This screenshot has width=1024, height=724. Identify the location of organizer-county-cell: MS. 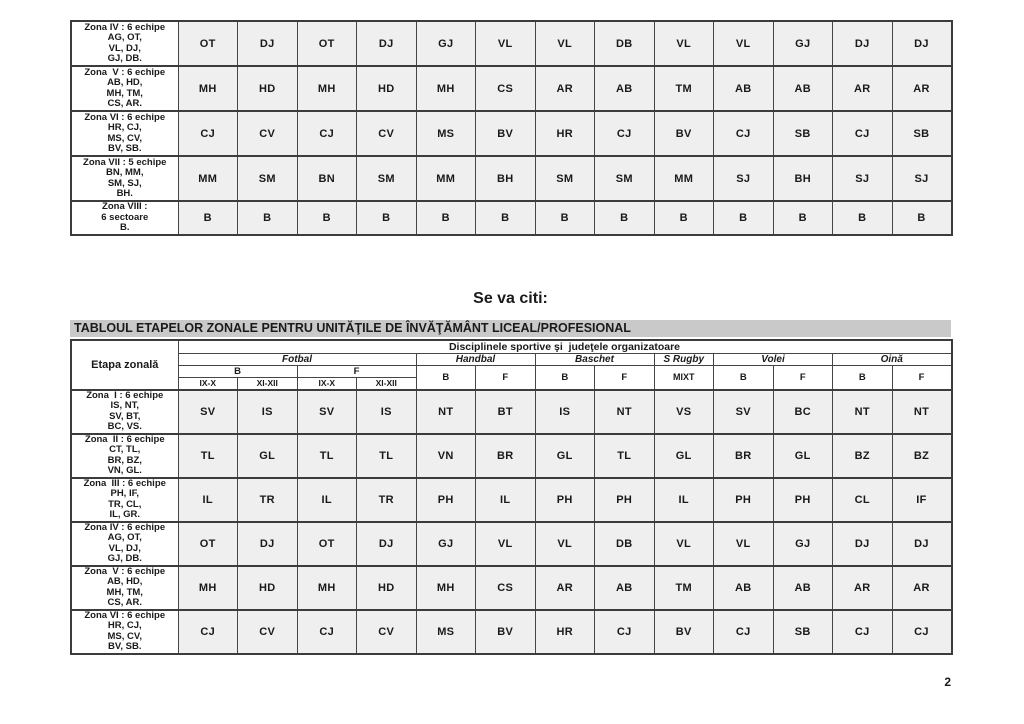
(445, 631).